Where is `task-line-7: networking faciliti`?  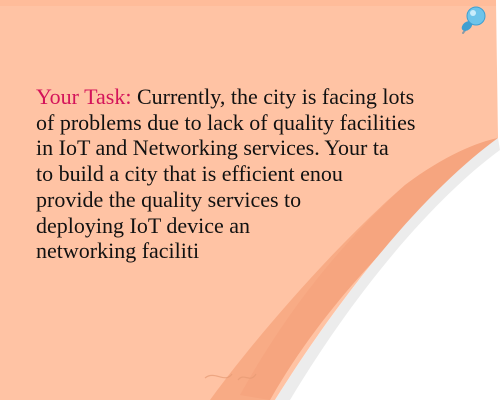 task-line-7: networking faciliti is located at coordinates (118, 251).